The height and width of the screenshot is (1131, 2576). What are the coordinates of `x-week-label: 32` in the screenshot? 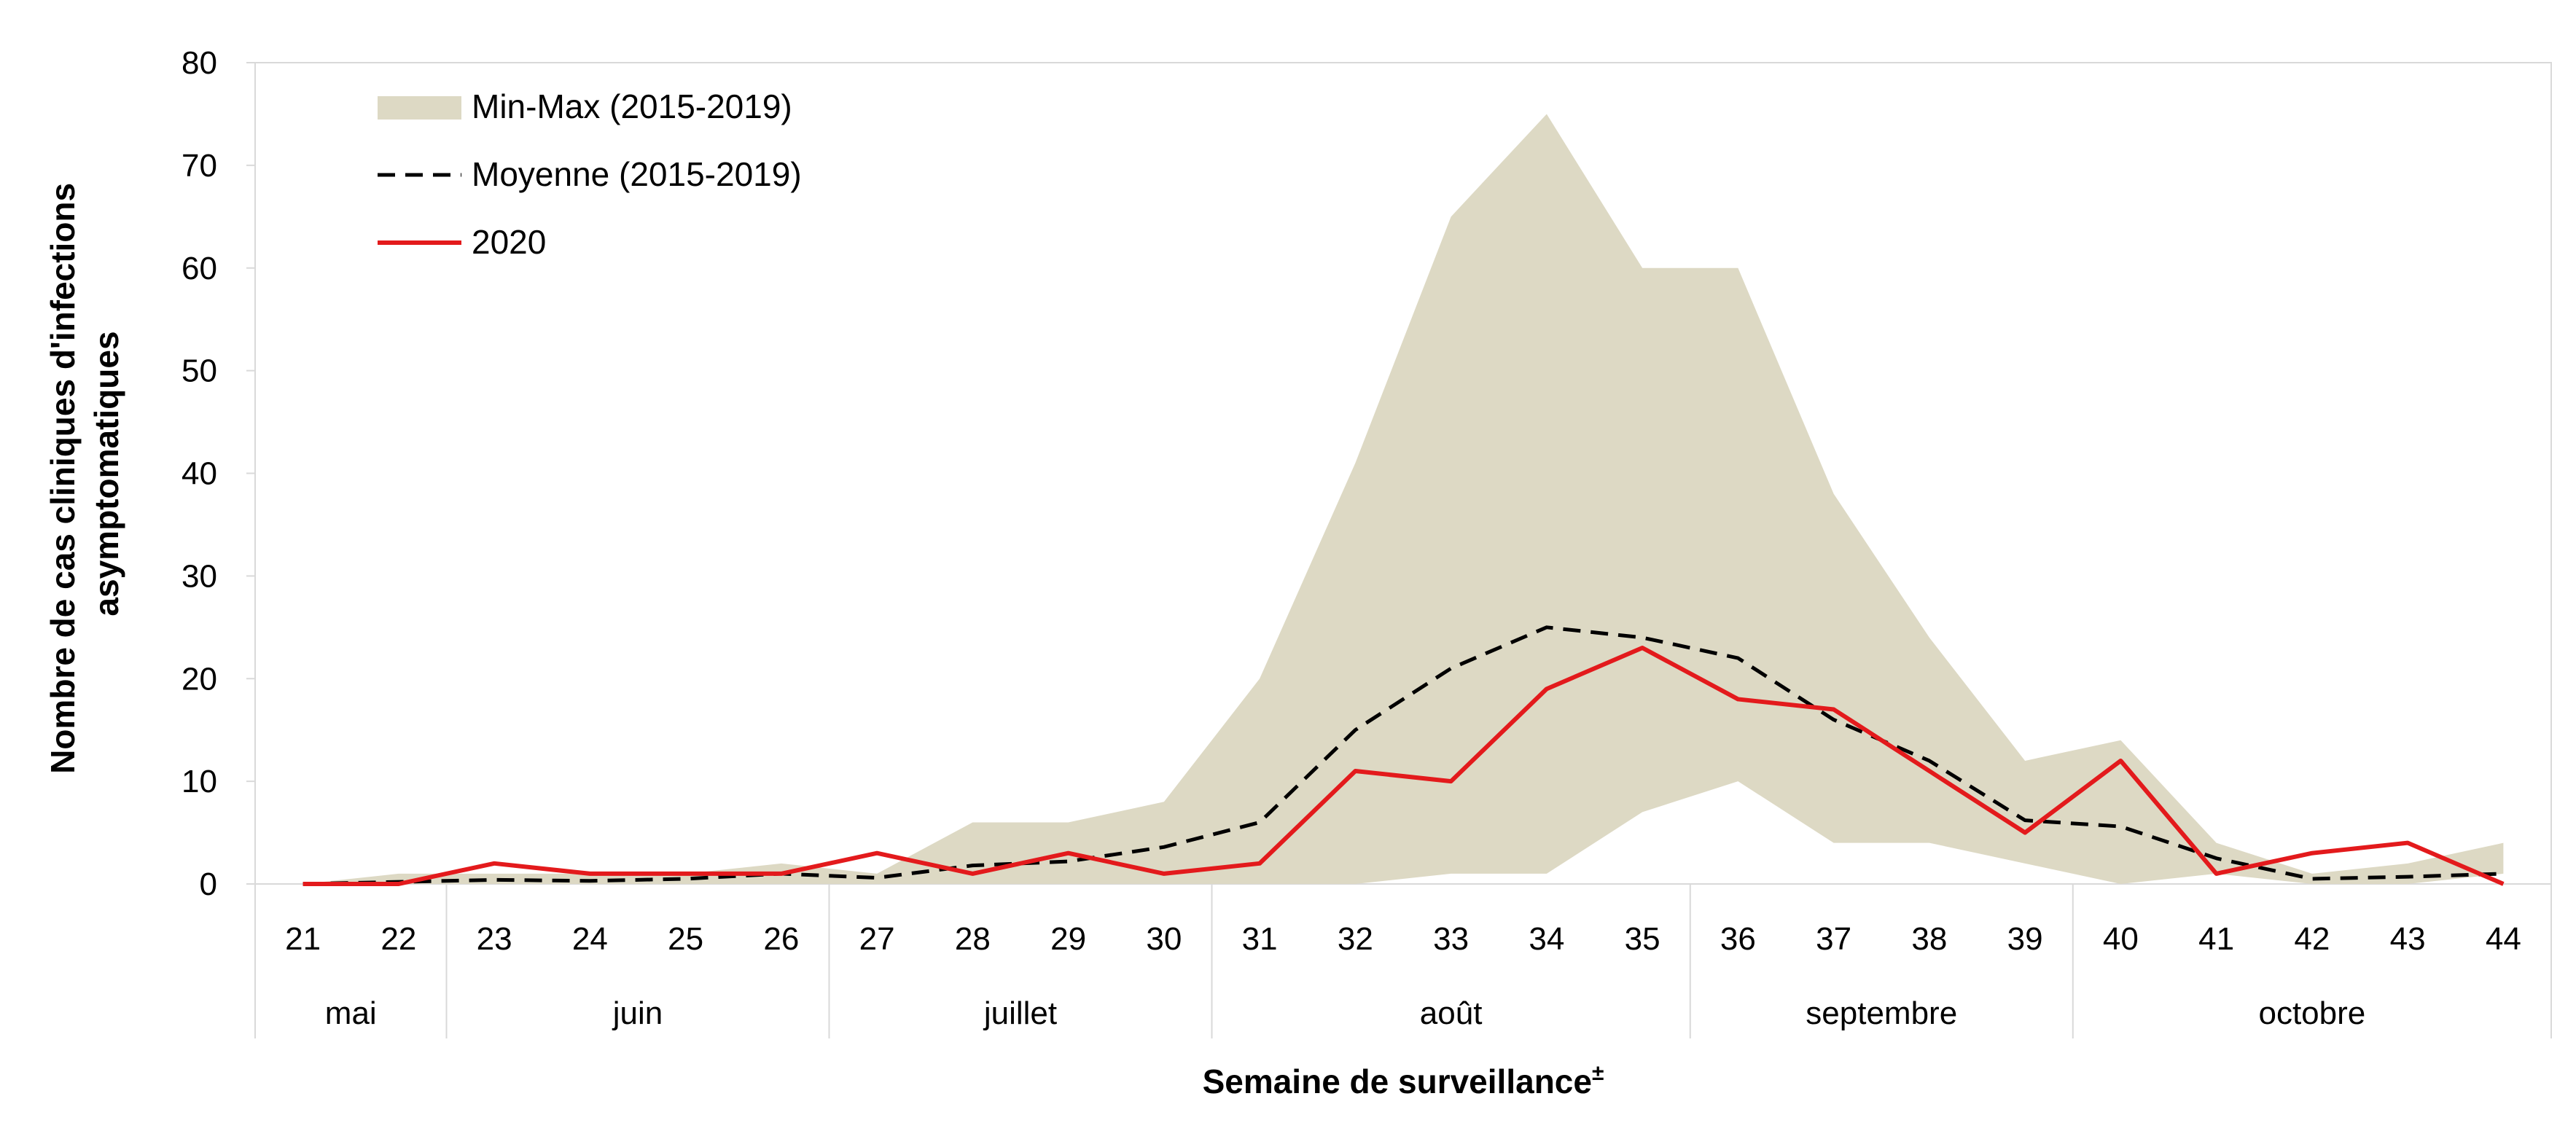 It's located at (1355, 939).